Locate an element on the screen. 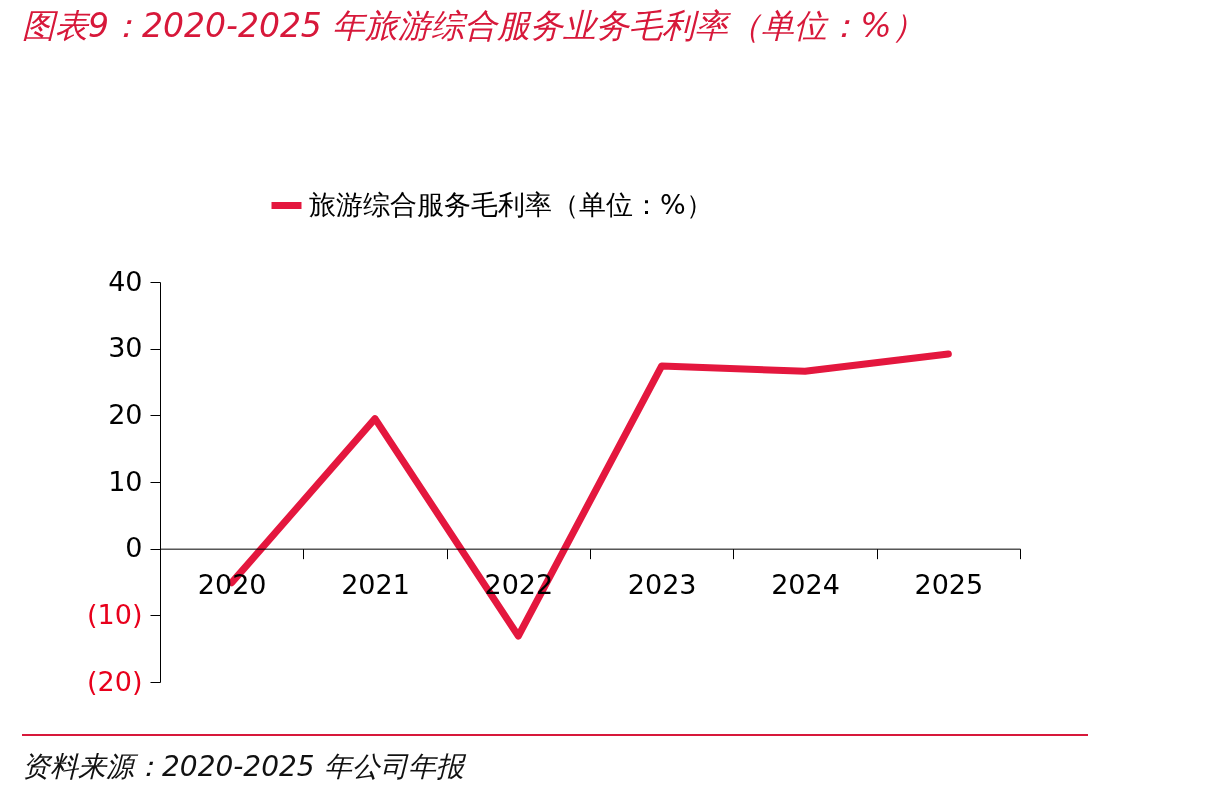 This screenshot has width=1210, height=799. x-tick-label: 2025 is located at coordinates (949, 585).